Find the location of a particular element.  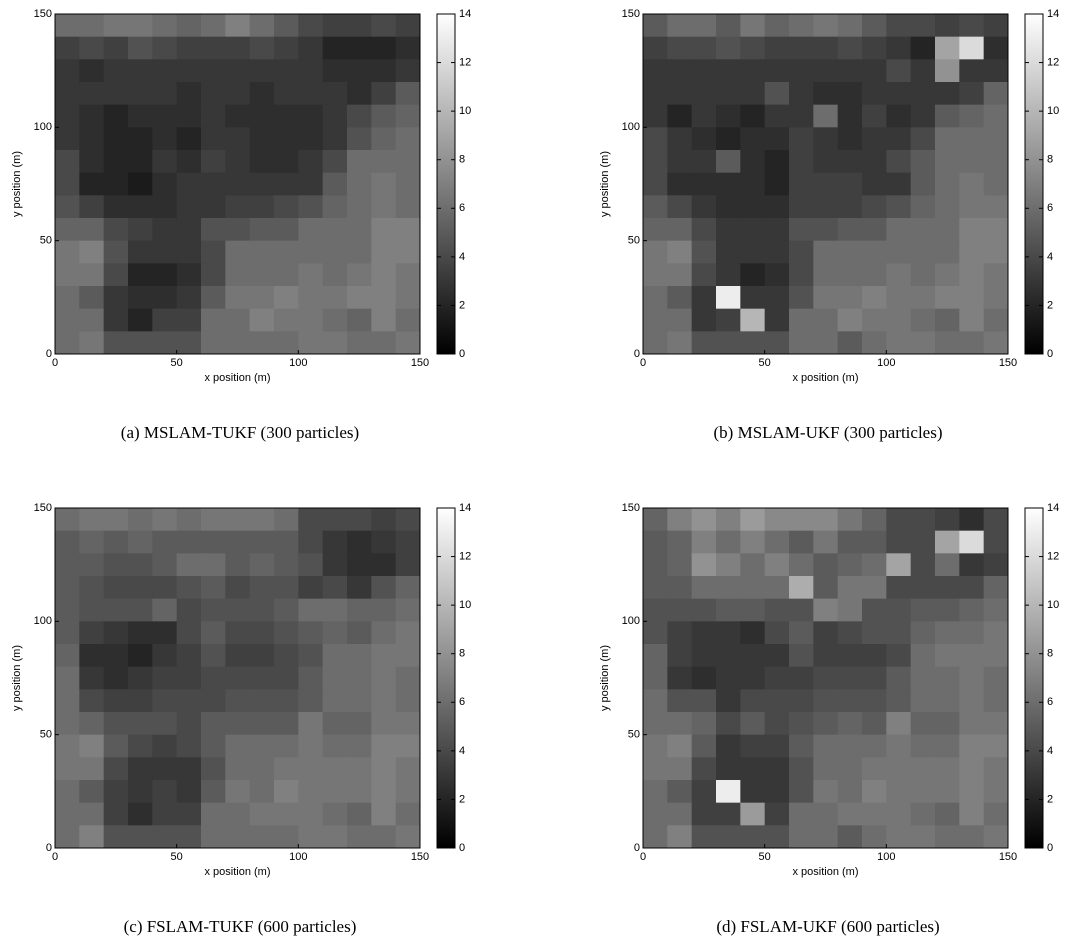

colorbar-tick-label: 14 is located at coordinates (1053, 508).